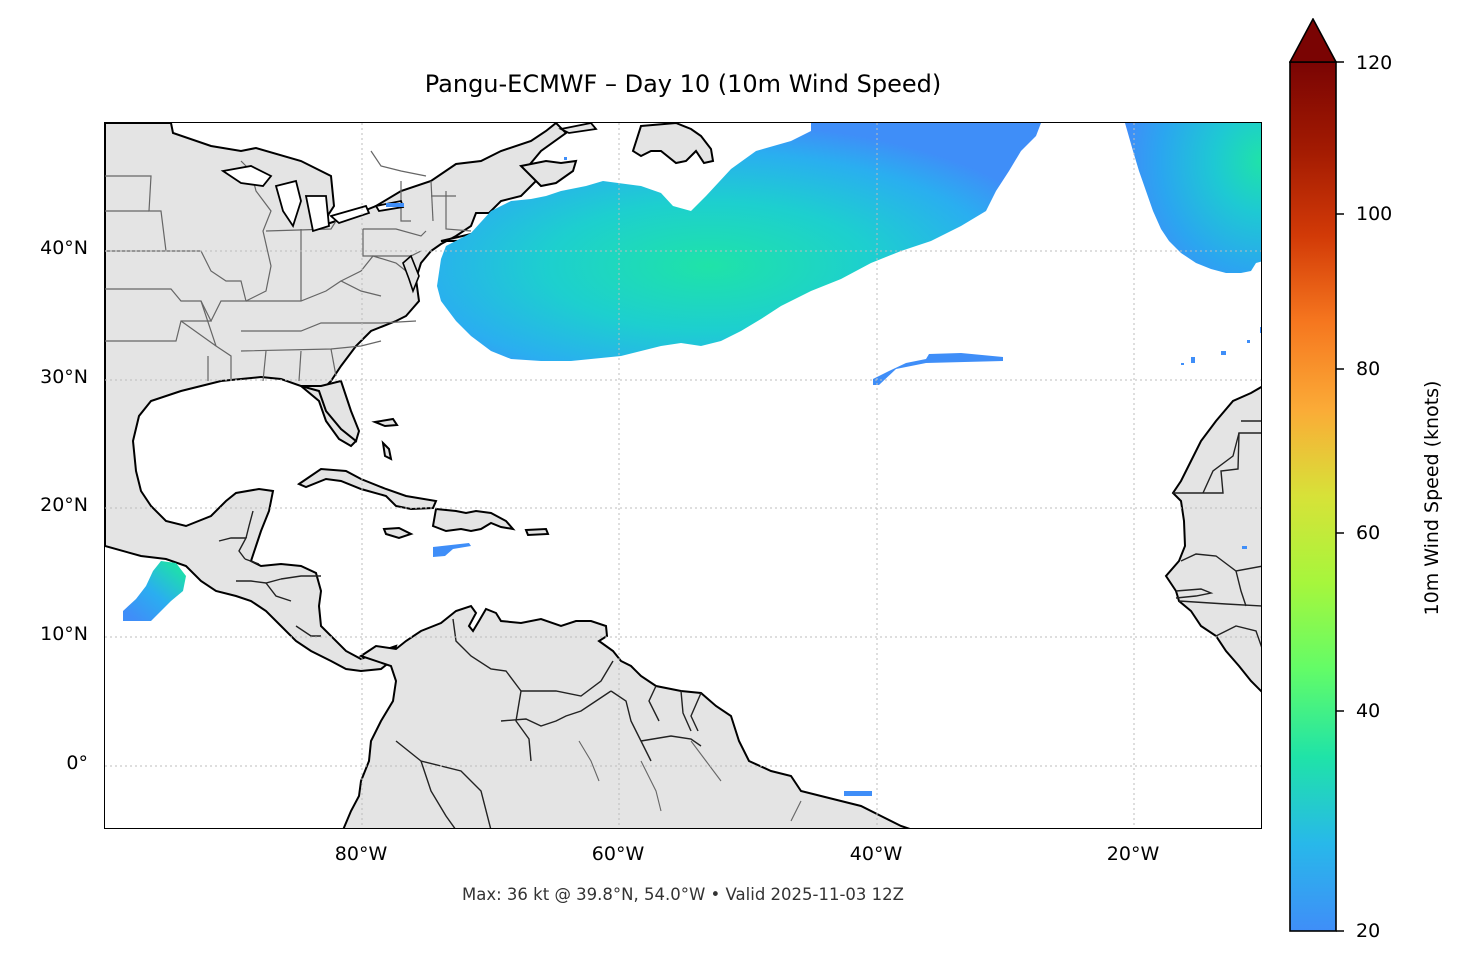  I want to click on land-jamaica, so click(398, 533).